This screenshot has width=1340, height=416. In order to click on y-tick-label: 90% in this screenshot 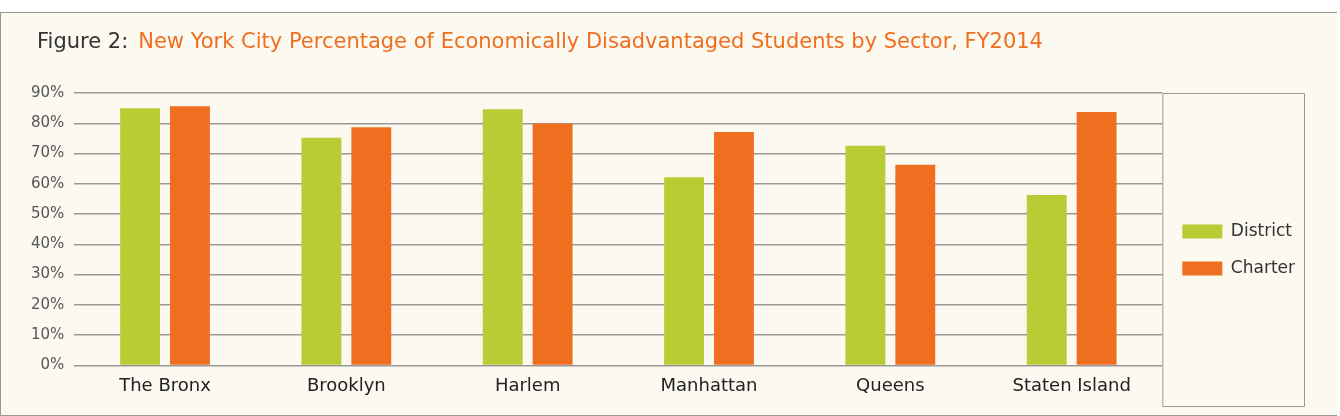, I will do `click(48, 91)`.